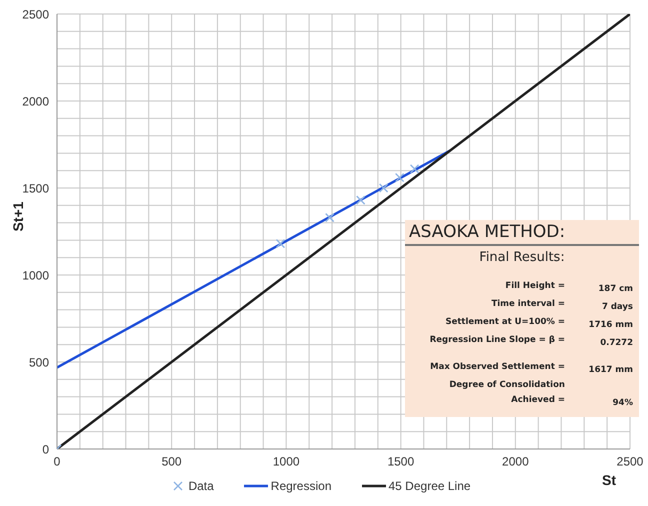 Image resolution: width=648 pixels, height=506 pixels. Describe the element at coordinates (46, 449) in the screenshot. I see `y-tick-label: 0` at that location.